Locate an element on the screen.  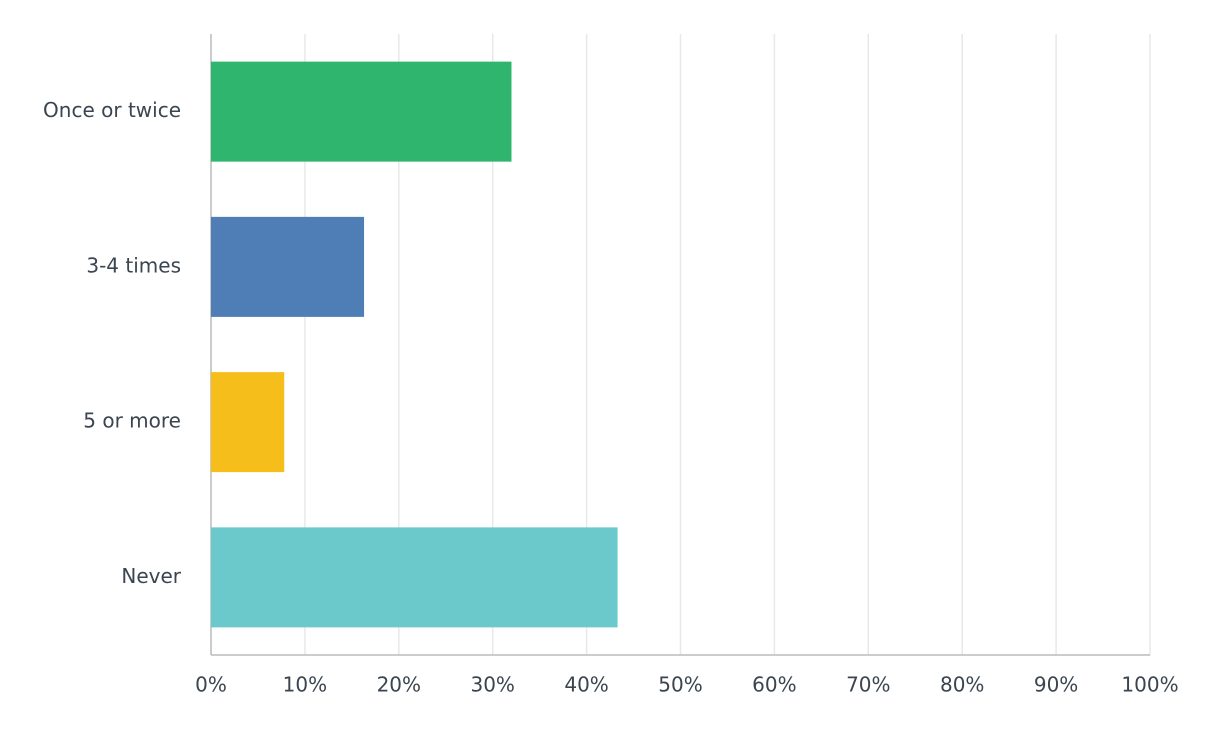
y-tick-label: Once or twice is located at coordinates (112, 110).